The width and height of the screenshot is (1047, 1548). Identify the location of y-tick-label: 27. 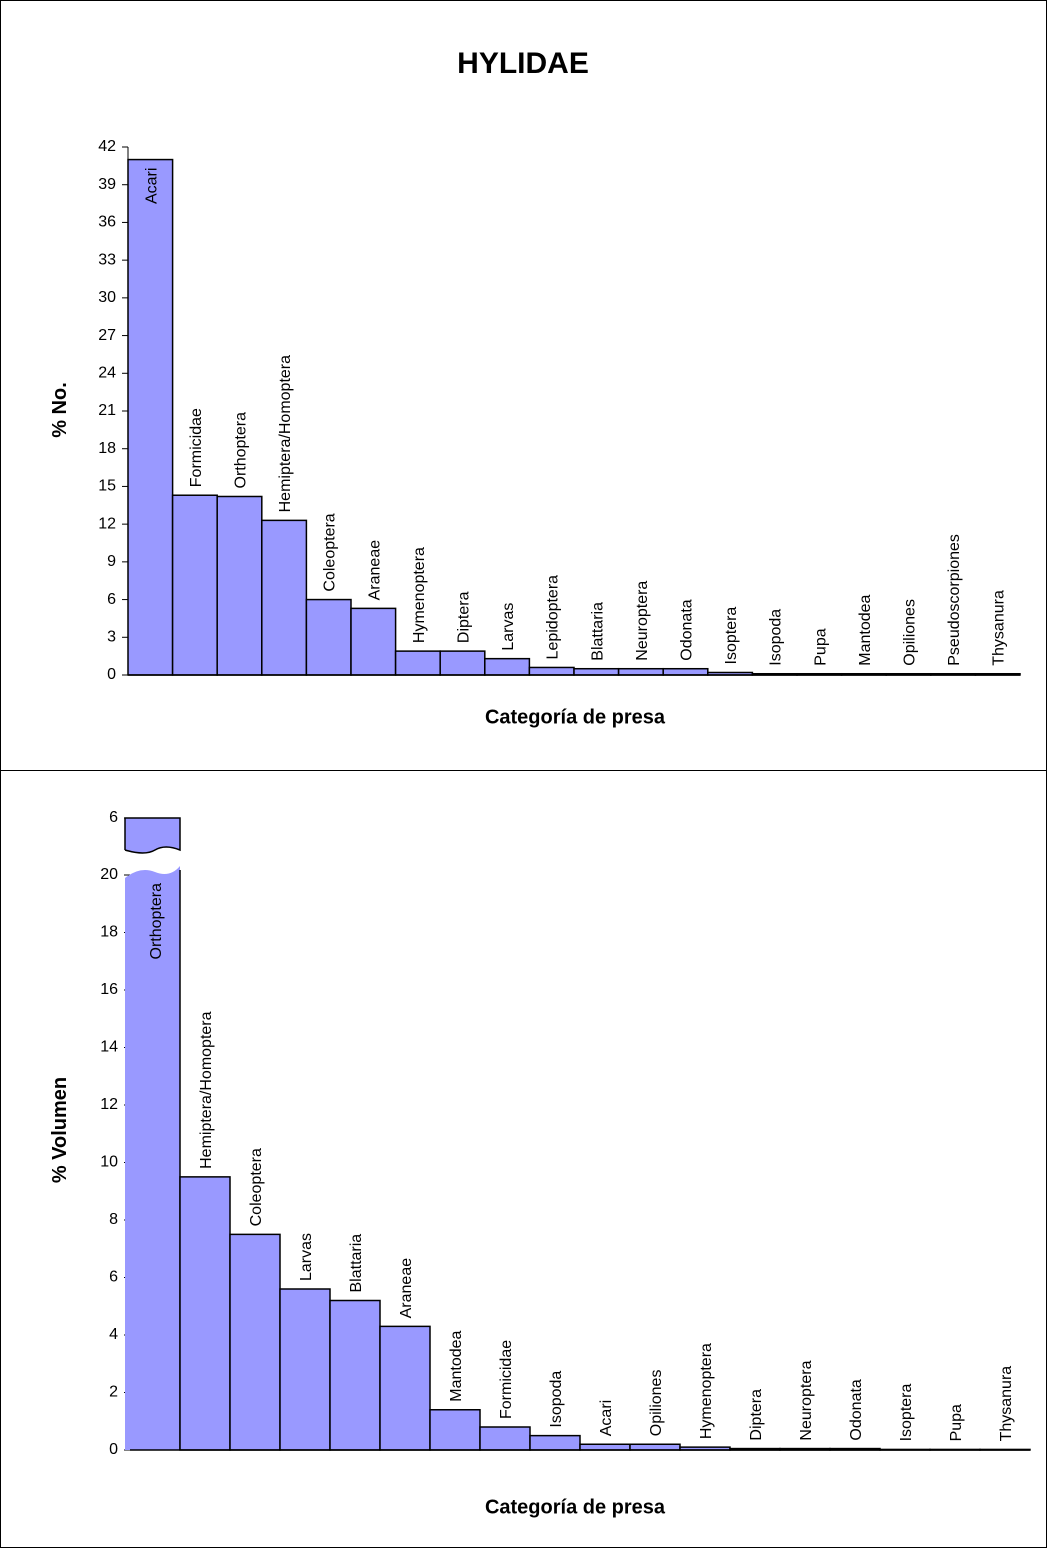
(107, 335).